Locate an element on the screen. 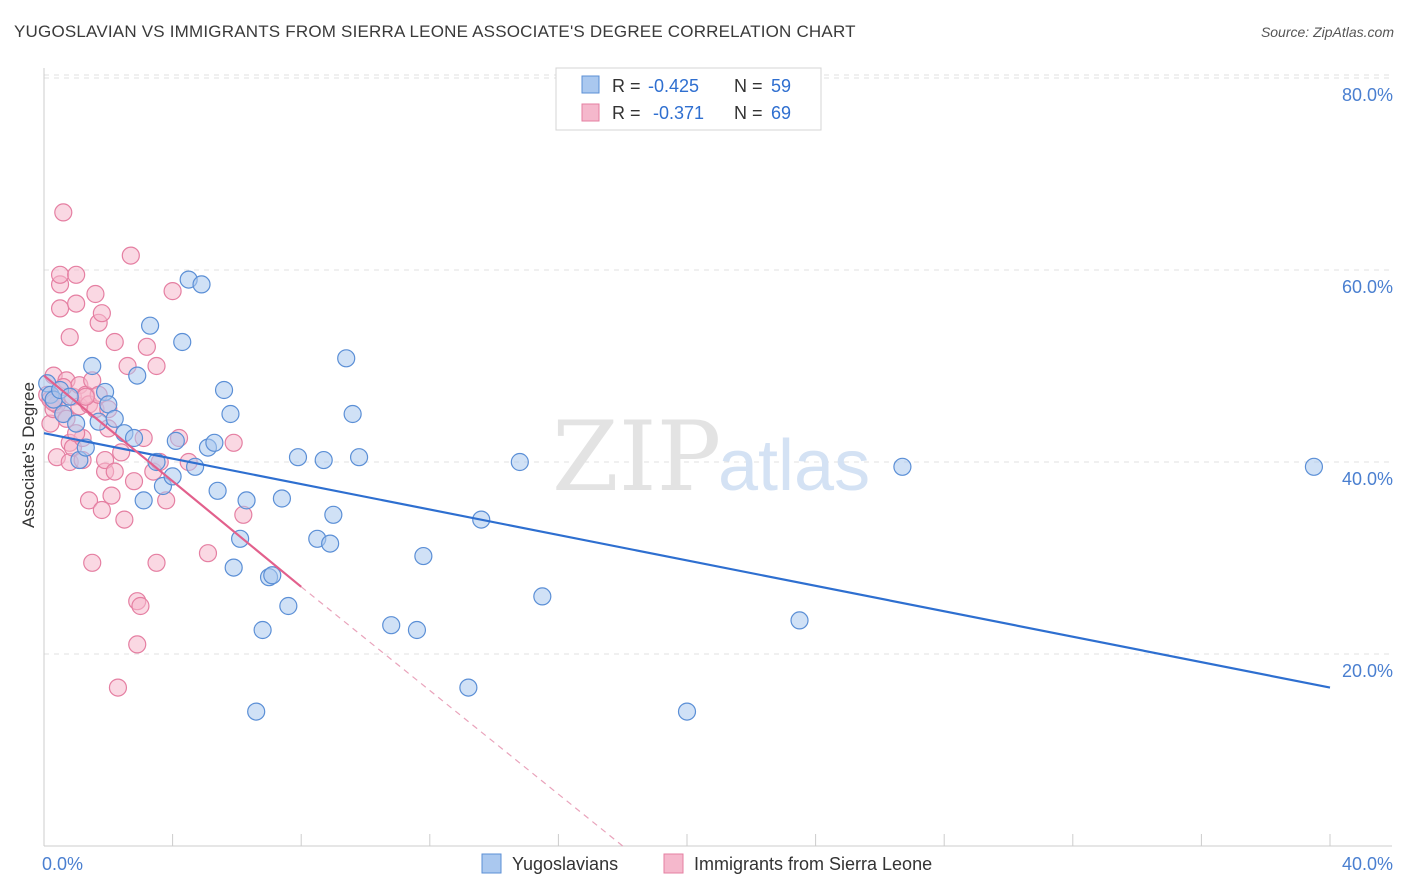 The height and width of the screenshot is (892, 1406). legend-swatch-pink is located at coordinates (590, 112).